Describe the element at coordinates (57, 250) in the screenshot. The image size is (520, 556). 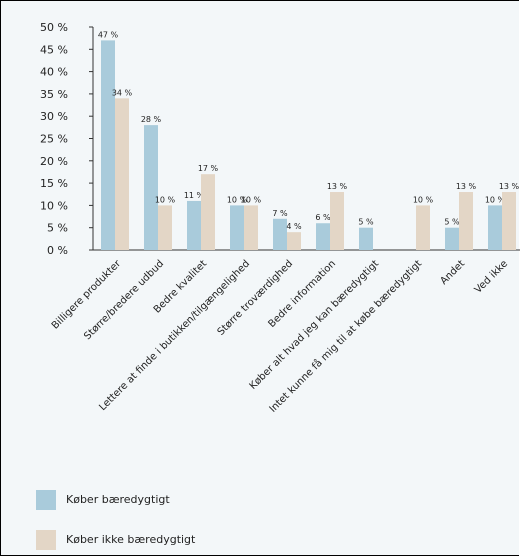
I see `y-tick-label: 0 %` at that location.